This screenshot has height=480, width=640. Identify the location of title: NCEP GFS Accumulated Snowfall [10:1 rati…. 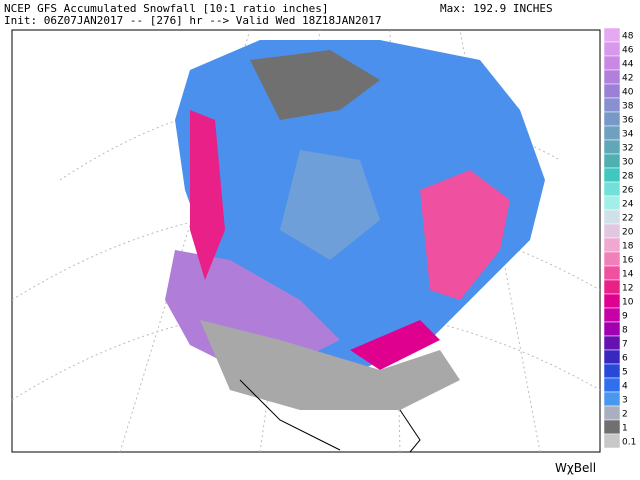
(166, 8).